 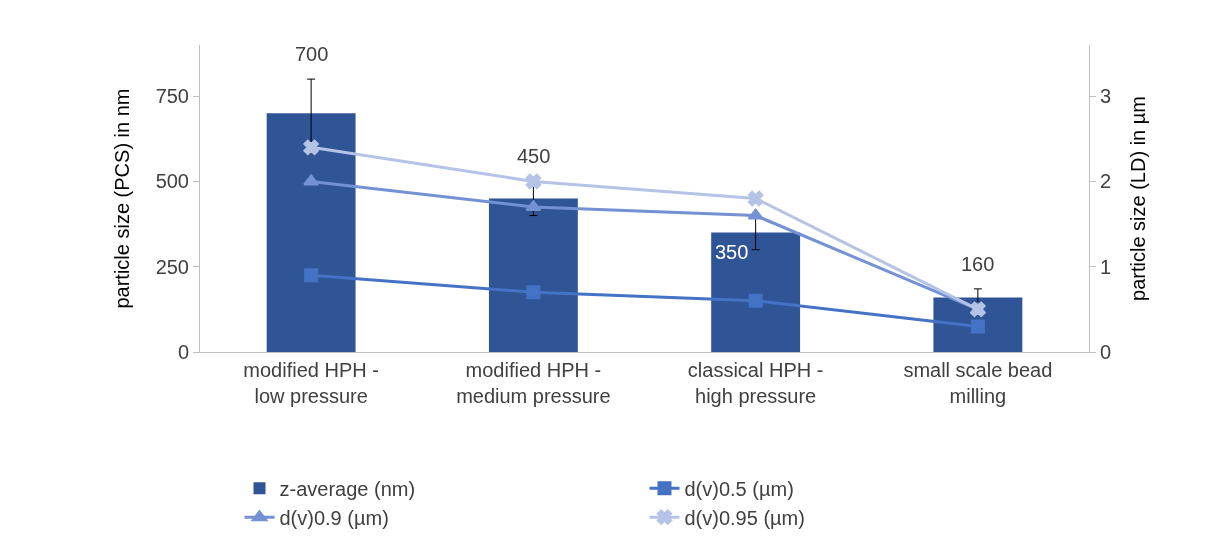 What do you see at coordinates (122, 198) in the screenshot?
I see `y-axis-title: particle size (PCS) in nm` at bounding box center [122, 198].